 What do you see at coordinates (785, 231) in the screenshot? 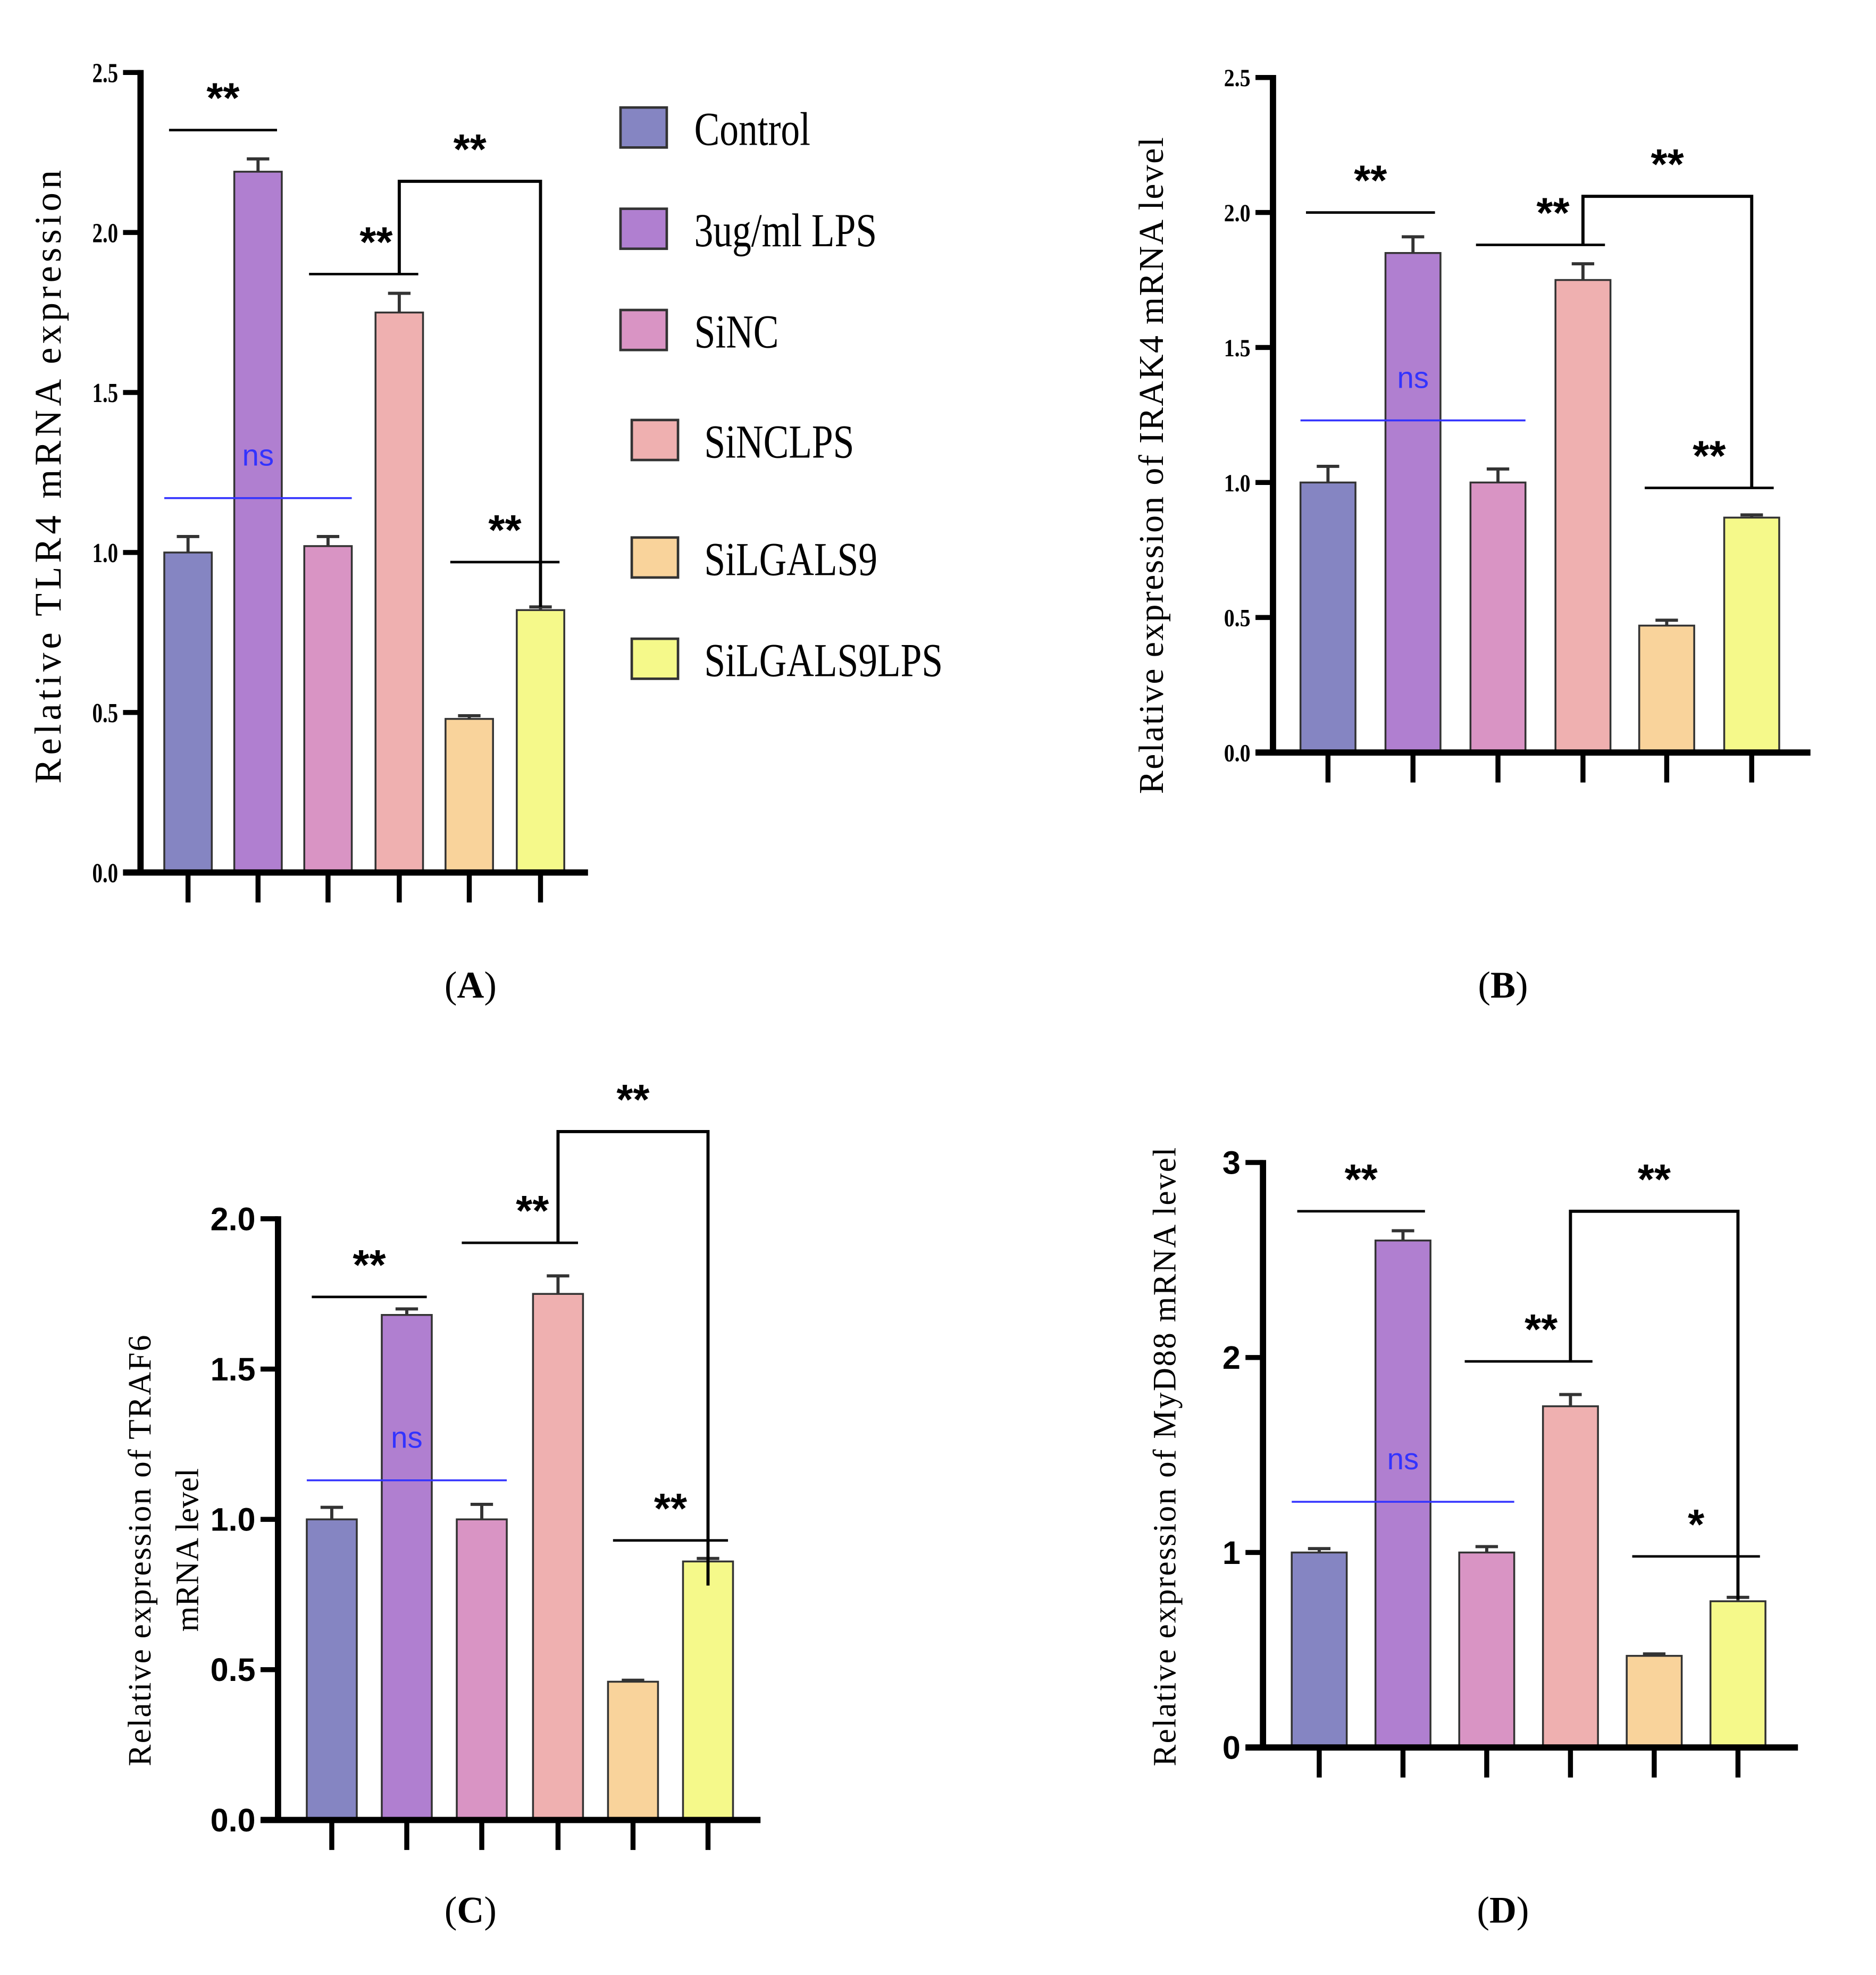
I see `legend-label-1: 3ug/ml LPS` at bounding box center [785, 231].